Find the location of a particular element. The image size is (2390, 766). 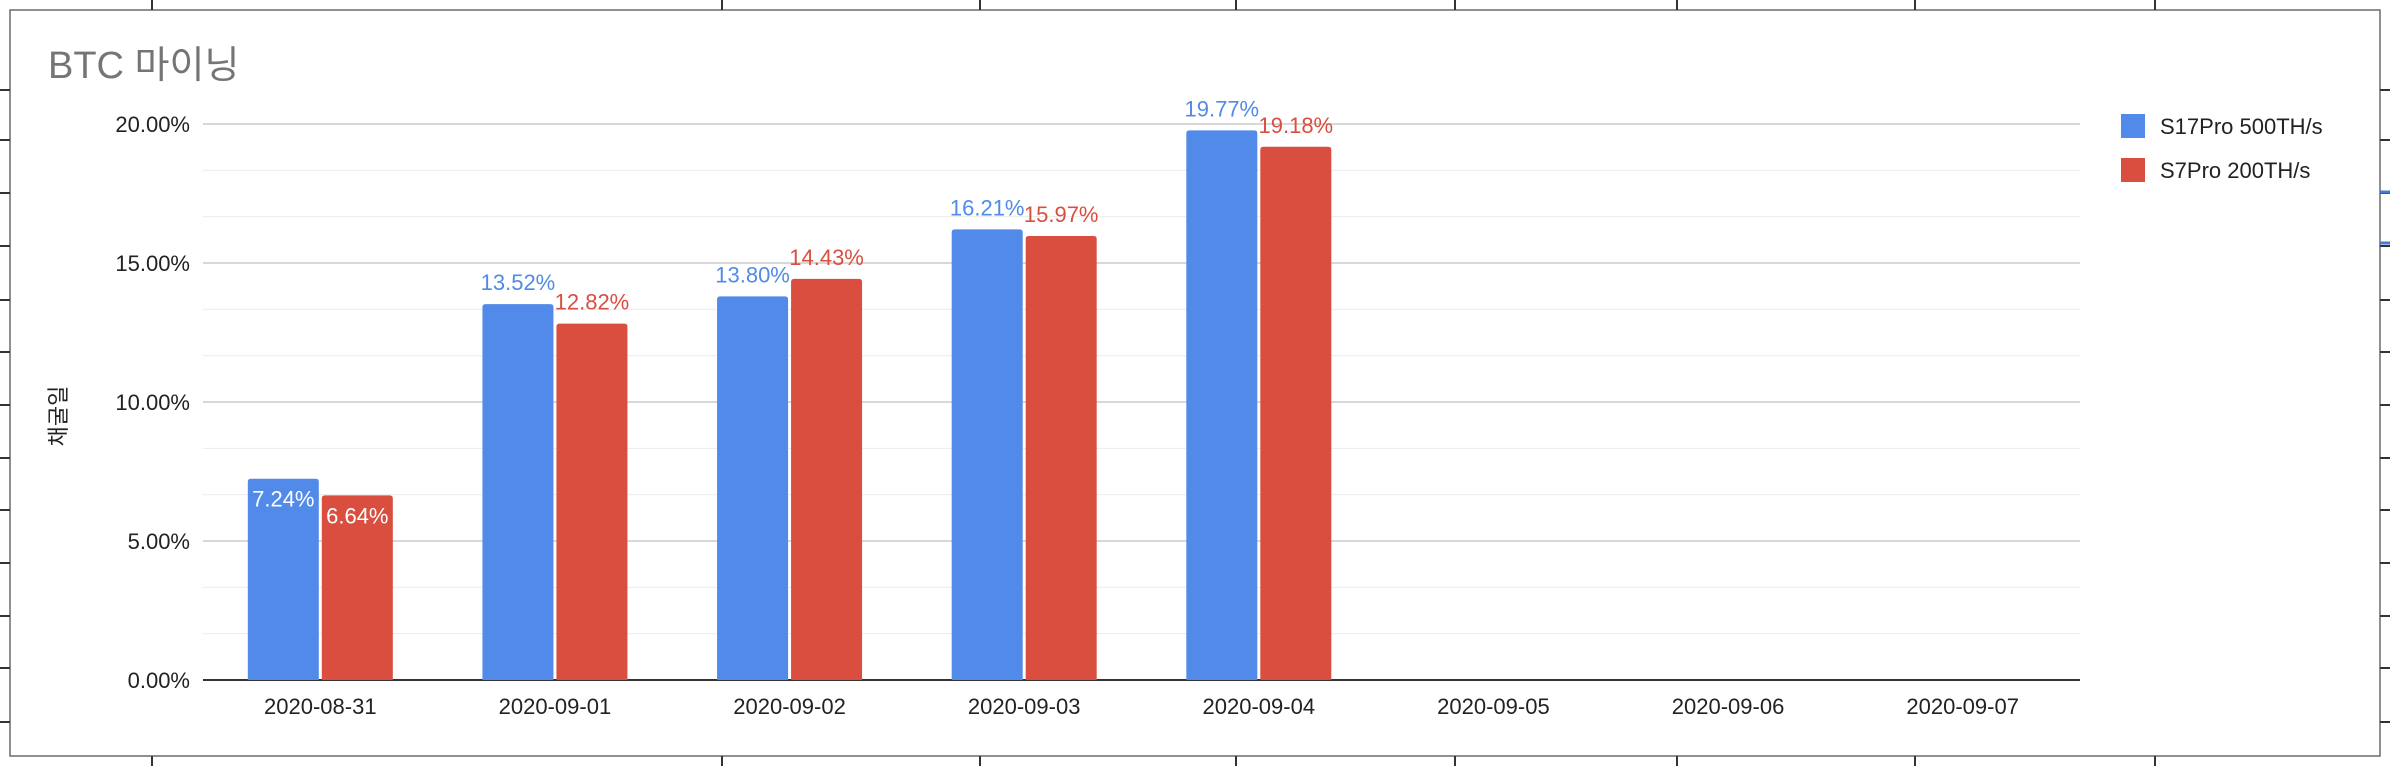

legend: S17Pro 500TH/s S7Pro 200TH/s is located at coordinates (2222, 148).